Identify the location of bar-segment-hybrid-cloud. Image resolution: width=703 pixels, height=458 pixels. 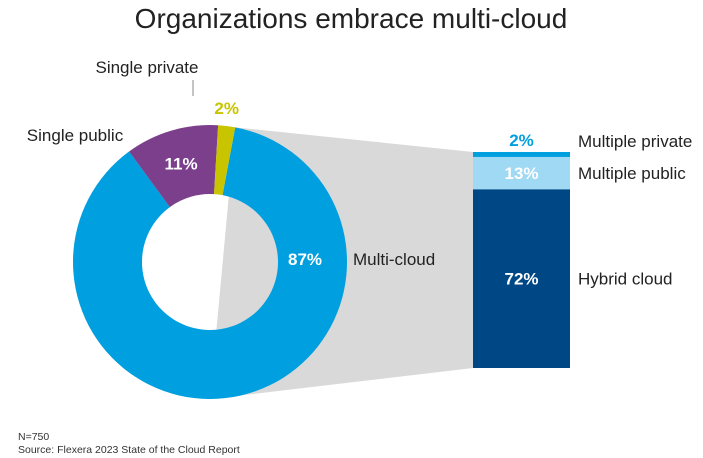
(521, 278).